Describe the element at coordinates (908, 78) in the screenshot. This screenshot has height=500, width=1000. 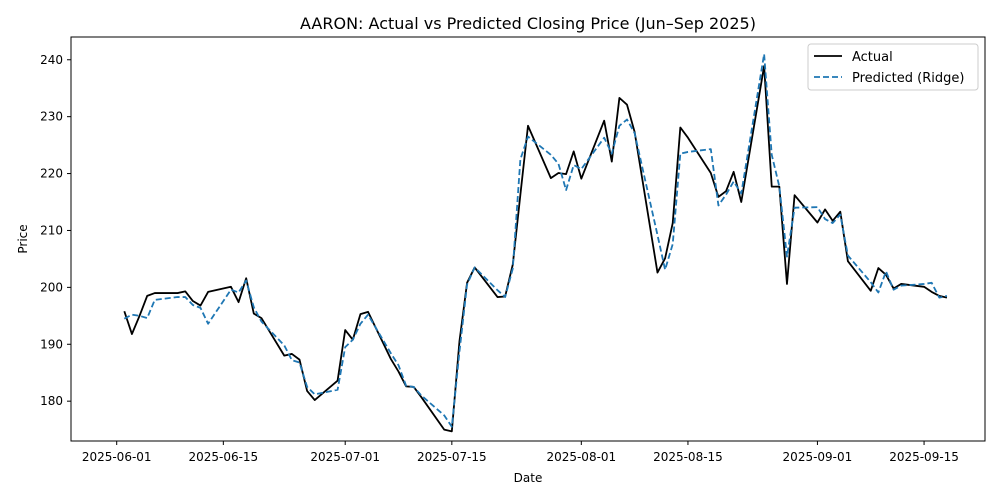
I see `legend-label-predicted: Predicted (Ridge)` at that location.